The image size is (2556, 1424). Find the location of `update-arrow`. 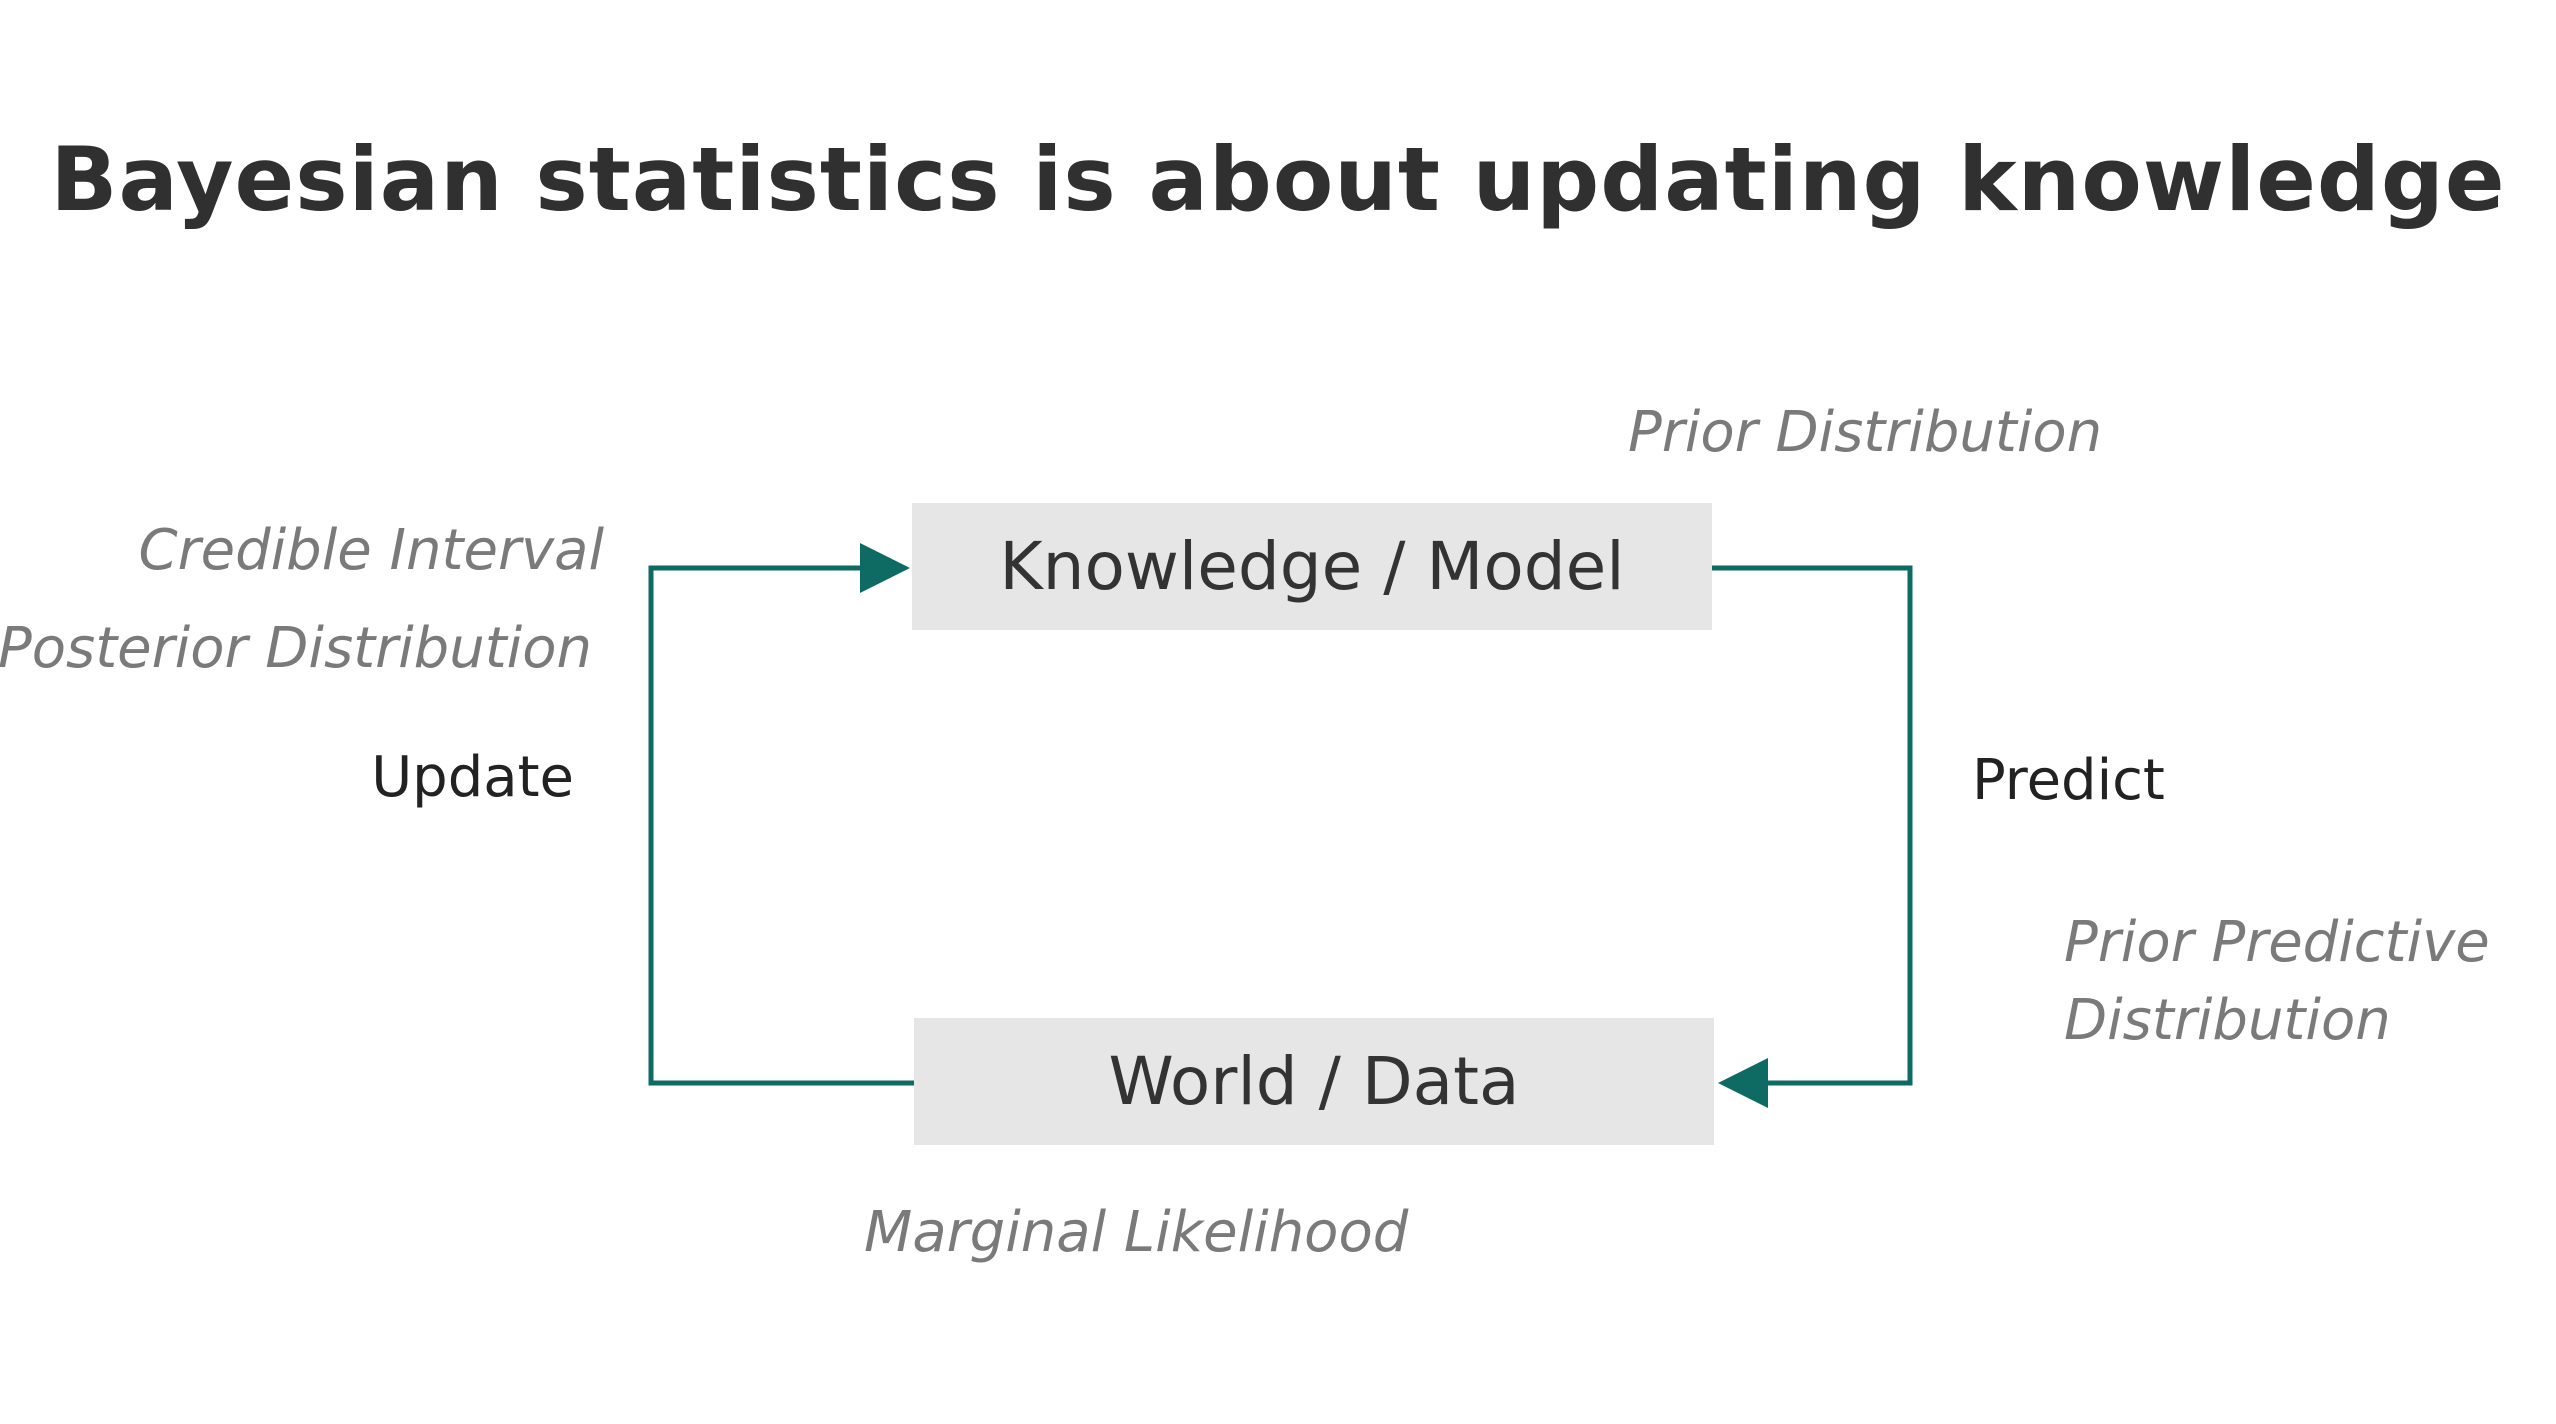

update-arrow is located at coordinates (781, 814).